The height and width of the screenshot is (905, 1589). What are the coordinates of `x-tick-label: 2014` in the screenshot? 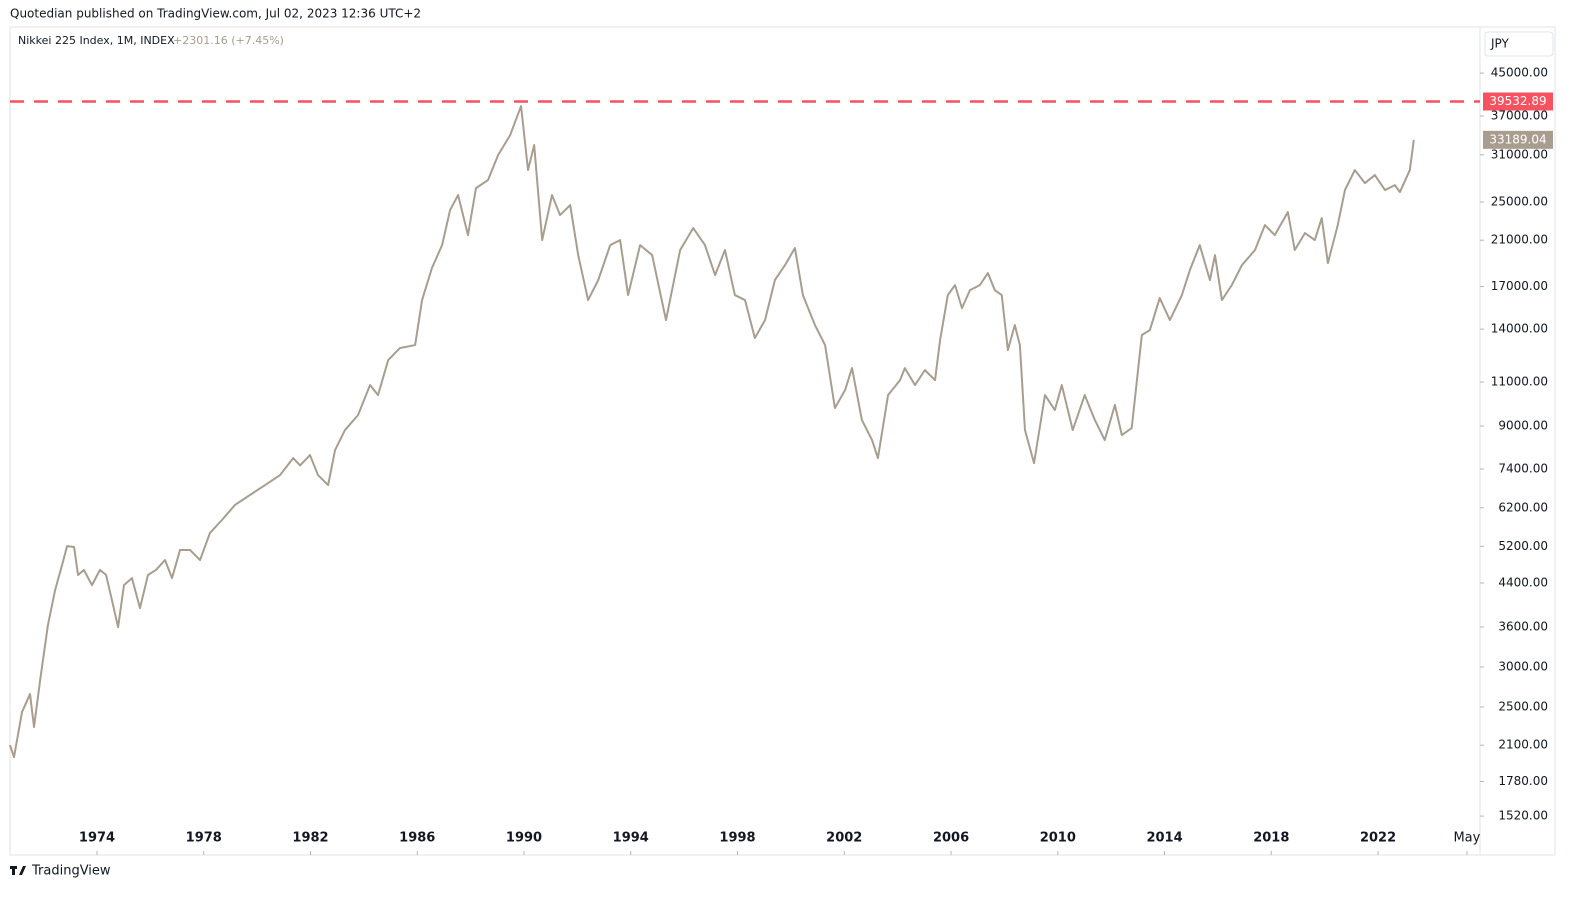 It's located at (1164, 838).